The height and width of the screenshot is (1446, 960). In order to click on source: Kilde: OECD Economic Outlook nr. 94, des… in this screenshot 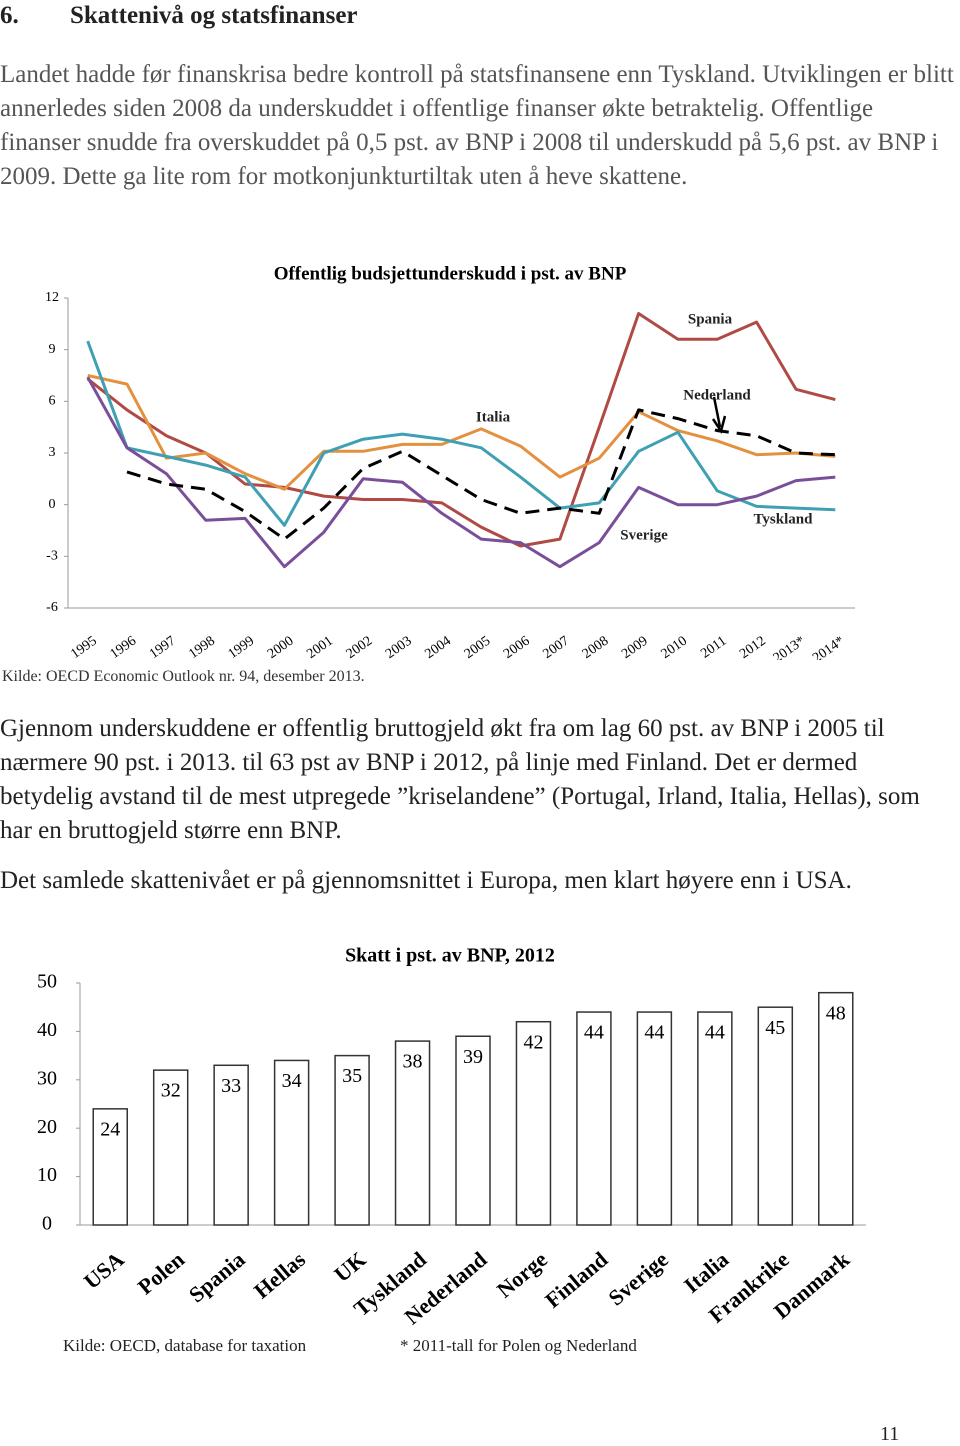, I will do `click(183, 676)`.